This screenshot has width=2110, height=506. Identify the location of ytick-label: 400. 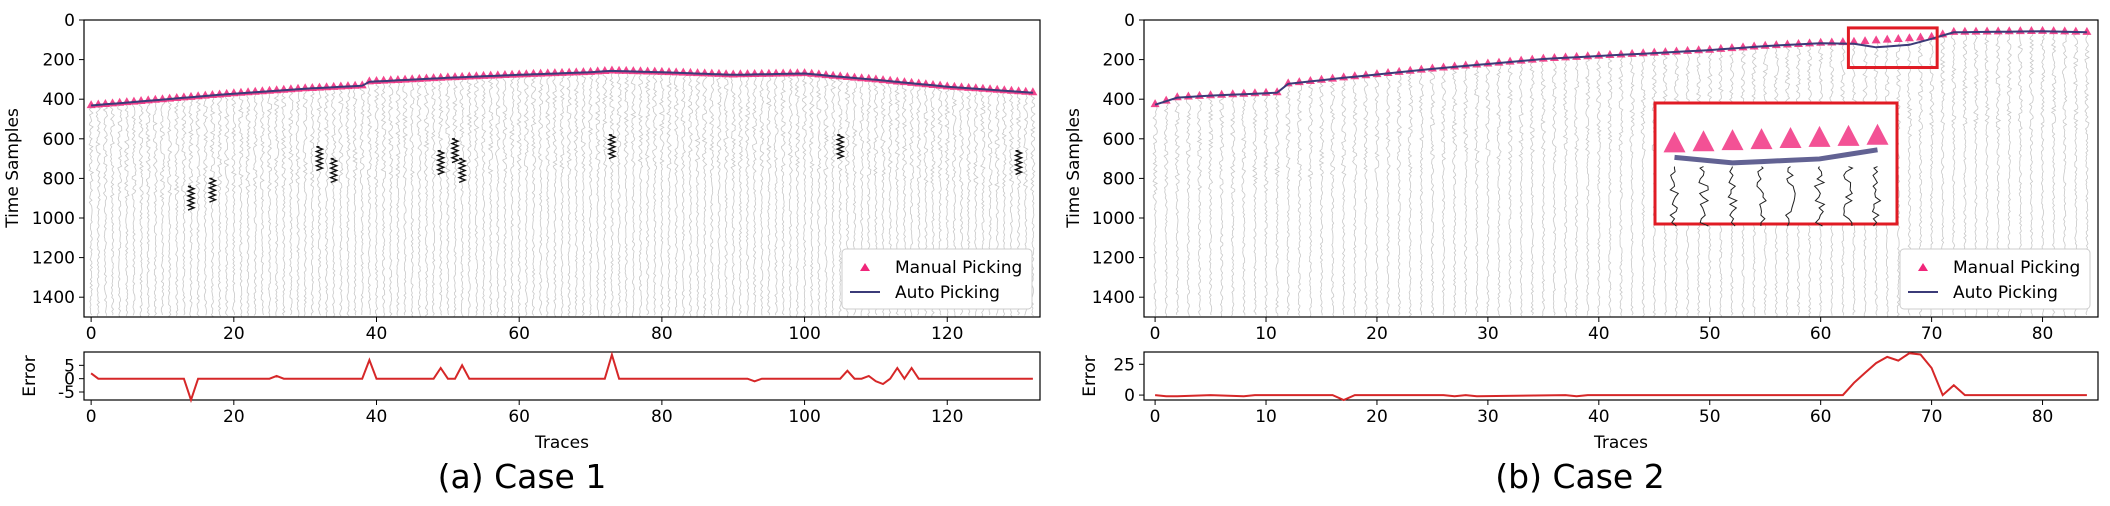
(59, 100).